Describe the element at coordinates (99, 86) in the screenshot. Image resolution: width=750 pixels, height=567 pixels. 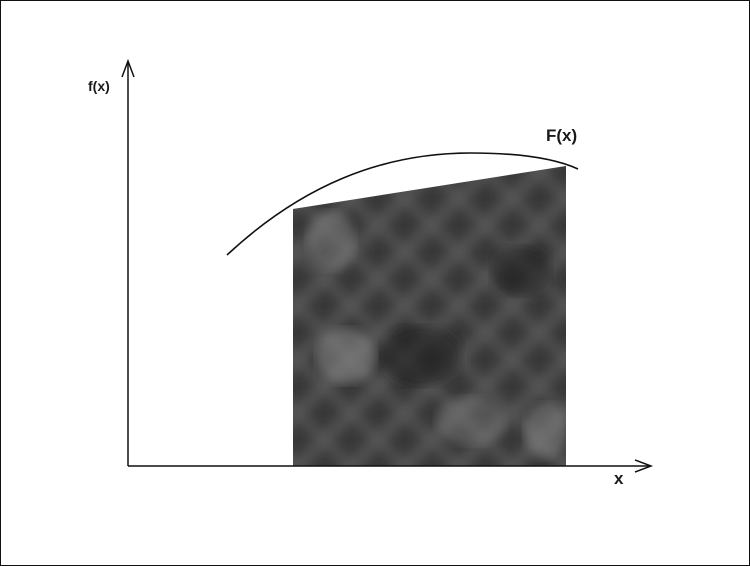
I see `y-axis-label: f(x)` at that location.